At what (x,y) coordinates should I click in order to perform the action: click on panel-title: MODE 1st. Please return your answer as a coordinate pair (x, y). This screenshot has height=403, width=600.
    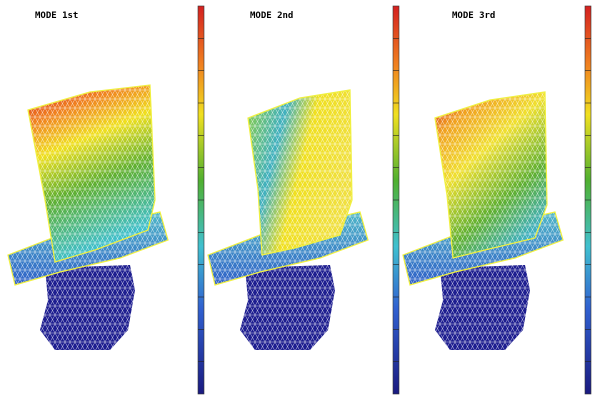
    Looking at the image, I should click on (56, 16).